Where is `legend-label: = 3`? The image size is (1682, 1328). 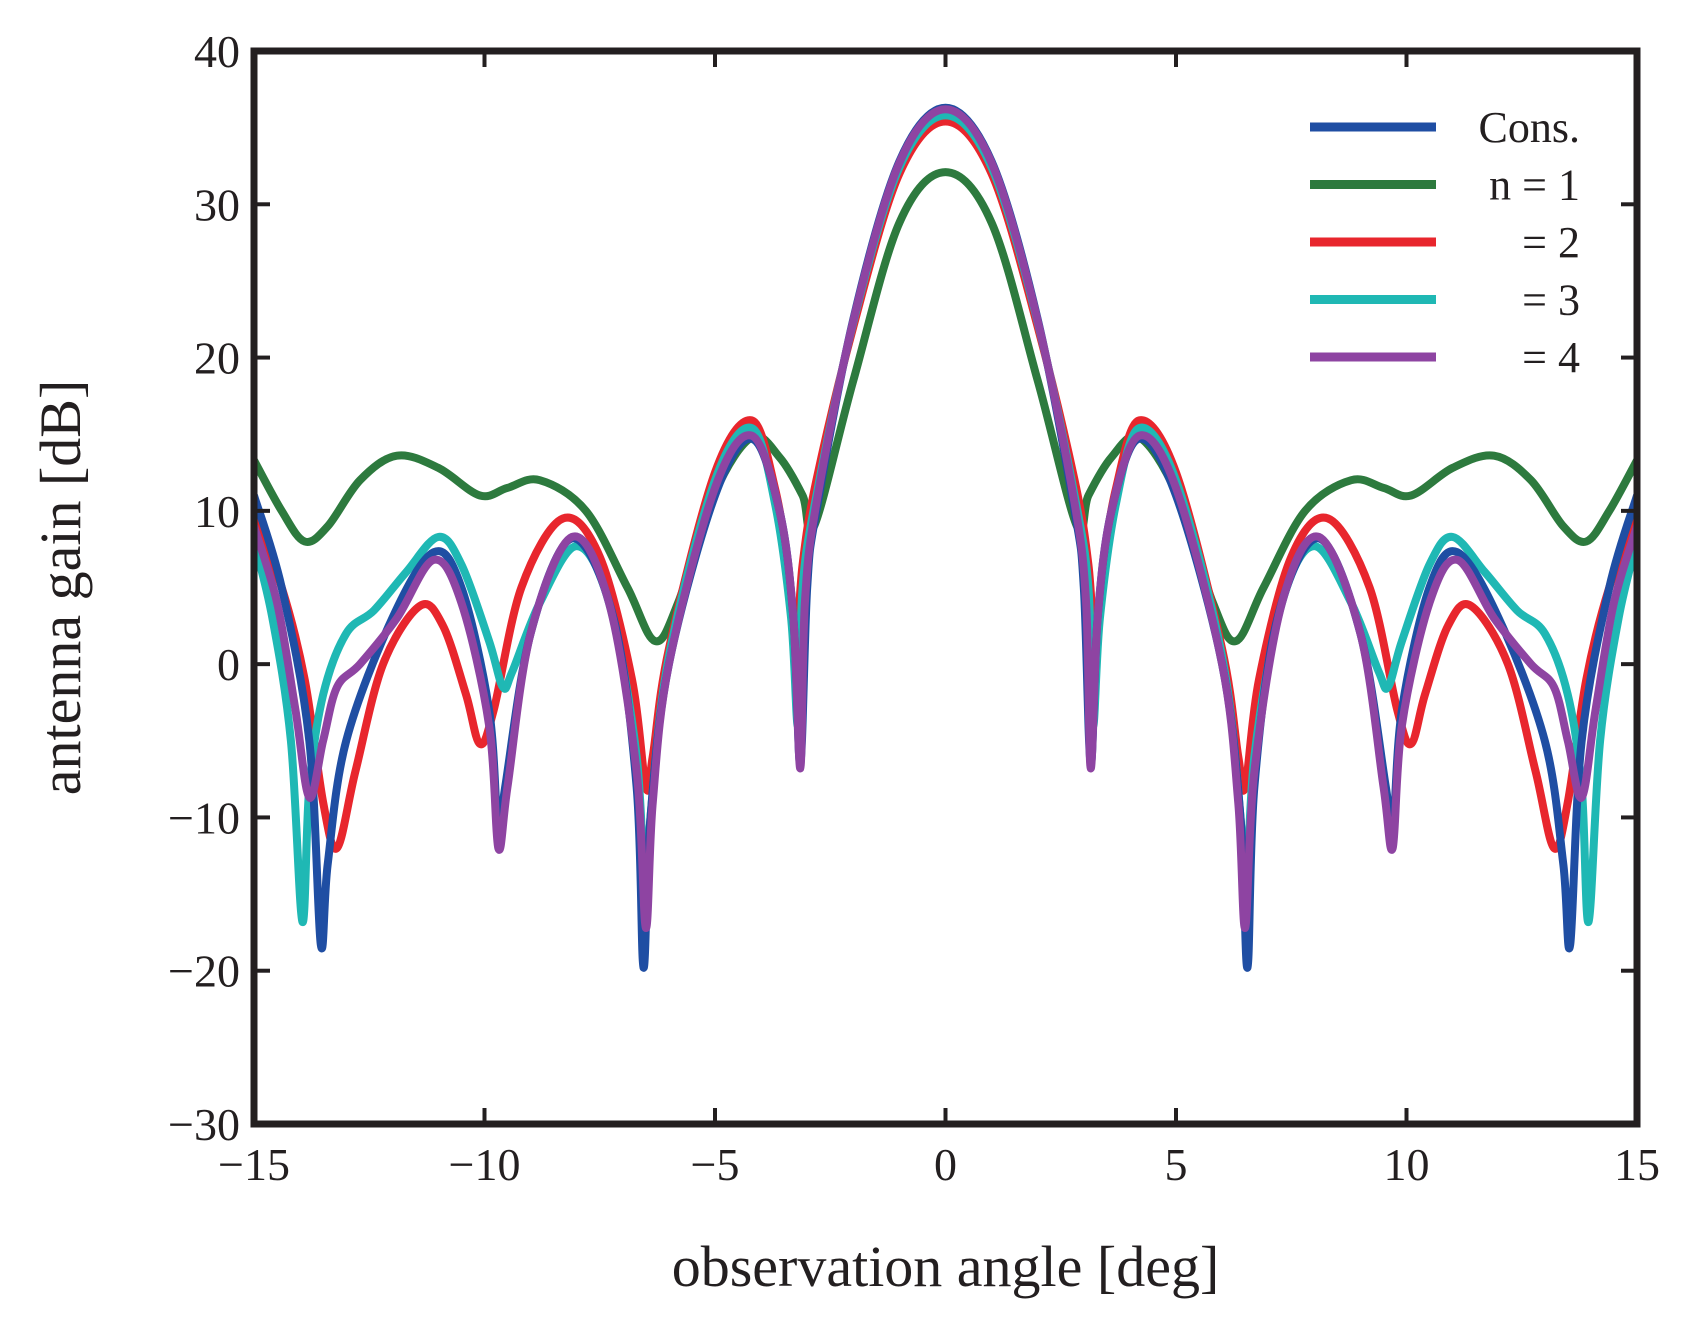 legend-label: = 3 is located at coordinates (1551, 300).